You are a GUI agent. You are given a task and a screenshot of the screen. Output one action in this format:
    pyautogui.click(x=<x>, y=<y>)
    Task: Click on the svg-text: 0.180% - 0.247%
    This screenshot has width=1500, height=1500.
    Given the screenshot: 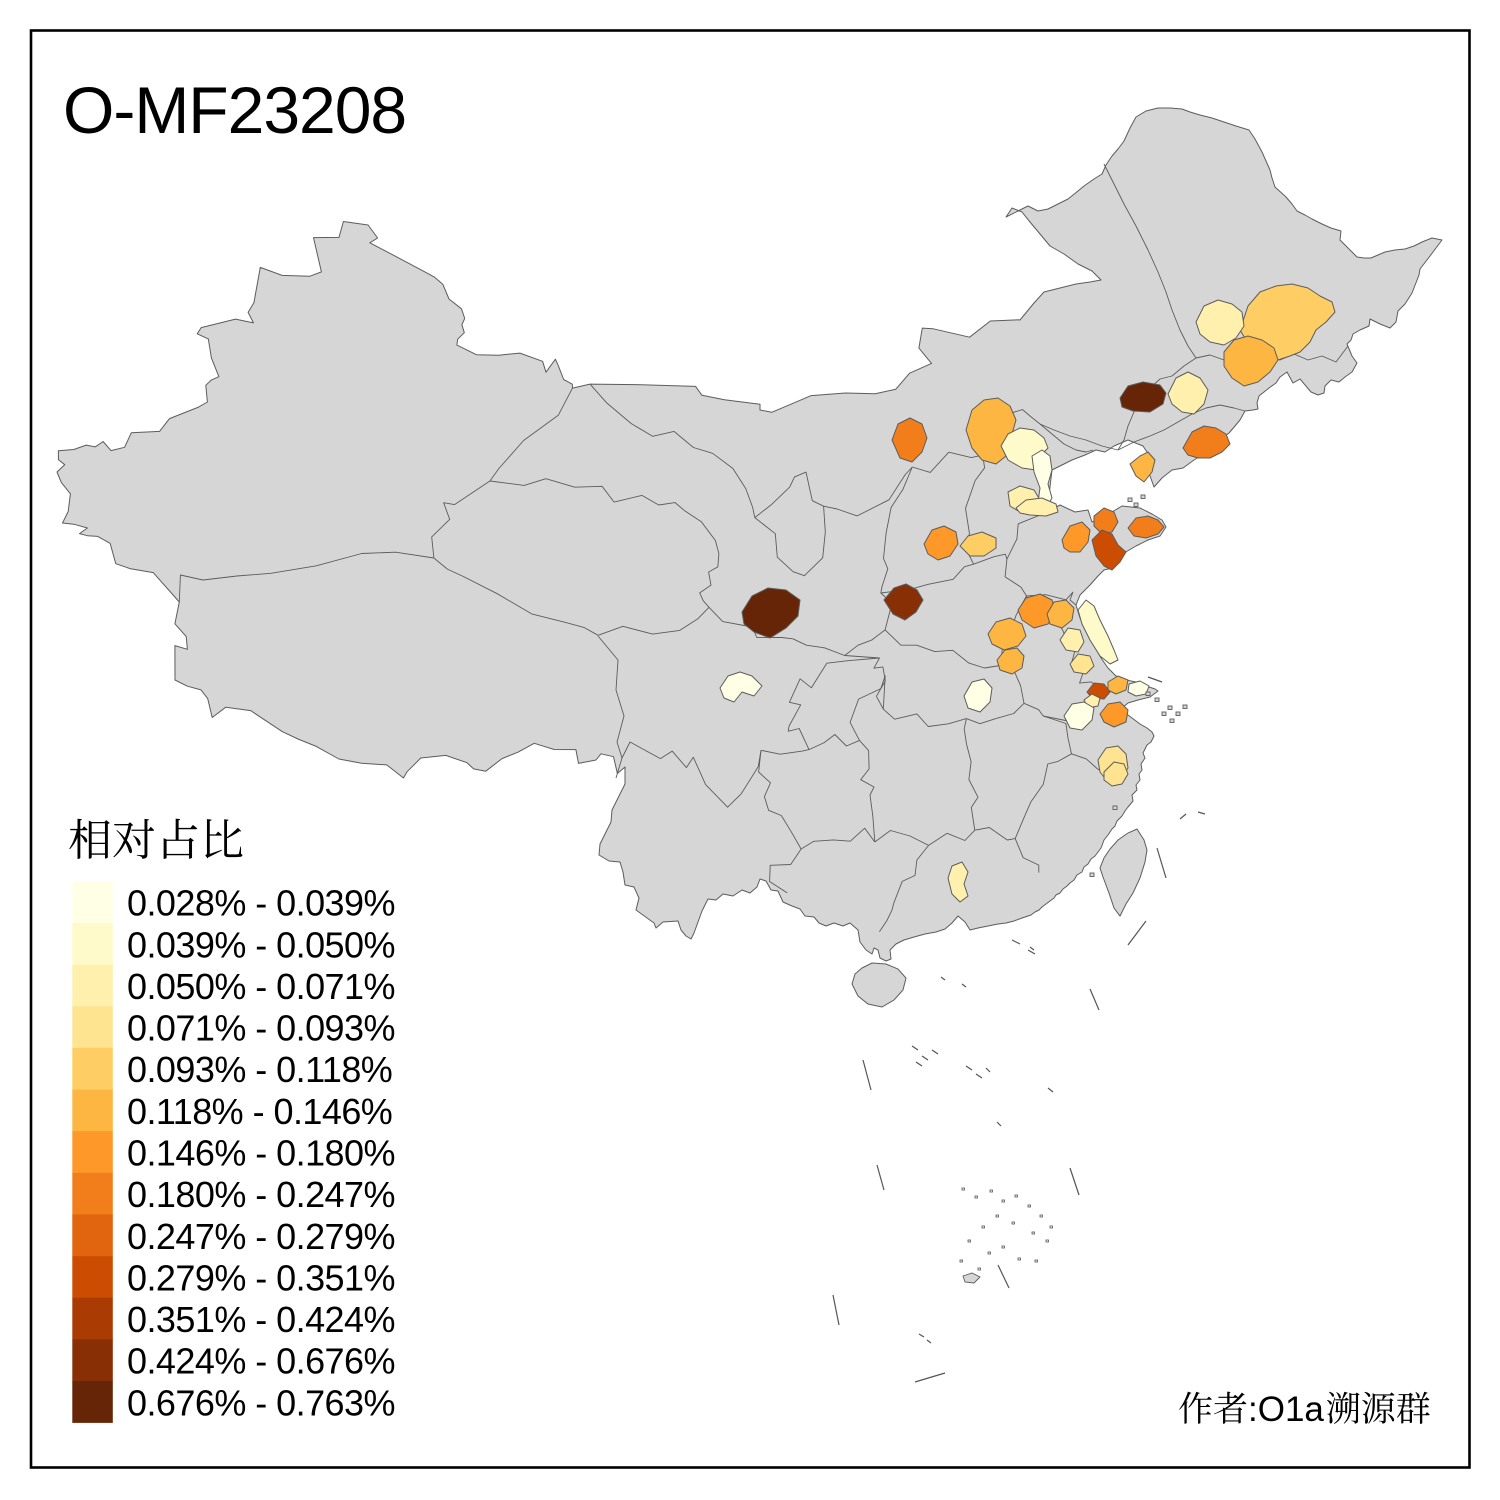 What is the action you would take?
    pyautogui.click(x=261, y=1194)
    